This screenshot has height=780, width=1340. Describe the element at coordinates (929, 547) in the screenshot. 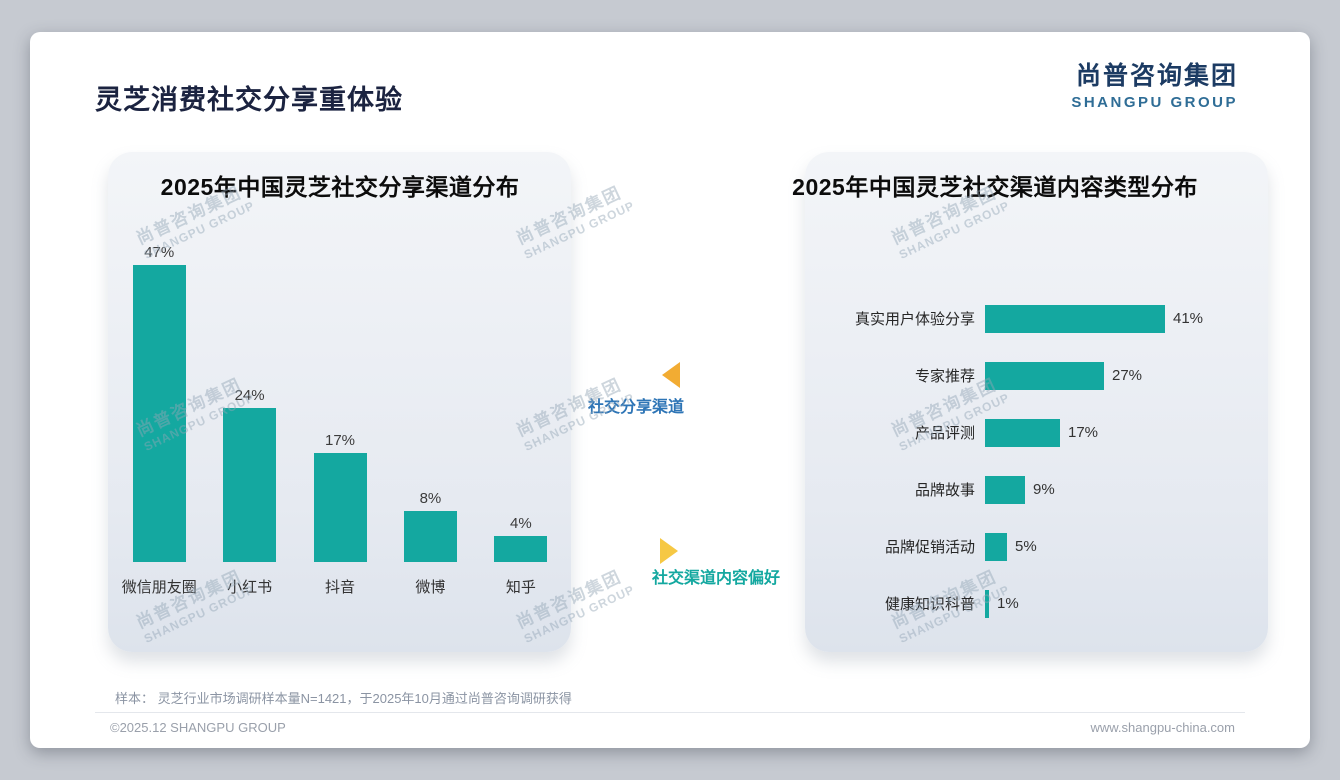

I see `bar-category-label: 品牌促销活动` at that location.